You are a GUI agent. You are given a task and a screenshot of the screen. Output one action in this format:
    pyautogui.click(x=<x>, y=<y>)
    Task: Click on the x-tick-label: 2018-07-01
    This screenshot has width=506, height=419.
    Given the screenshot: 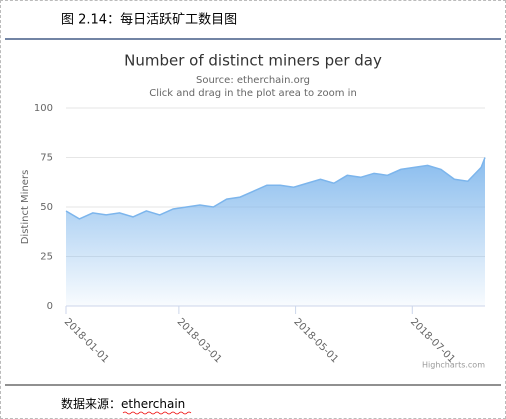 What is the action you would take?
    pyautogui.click(x=432, y=340)
    